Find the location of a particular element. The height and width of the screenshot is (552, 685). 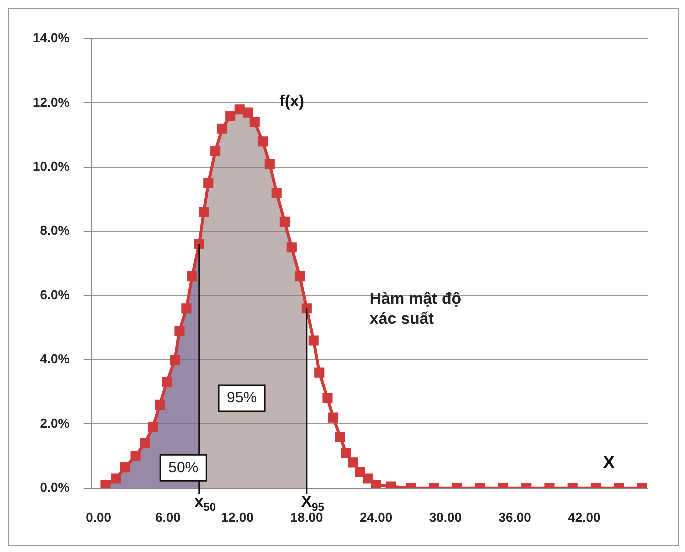

y-tick-label: 2.0% is located at coordinates (55, 423).